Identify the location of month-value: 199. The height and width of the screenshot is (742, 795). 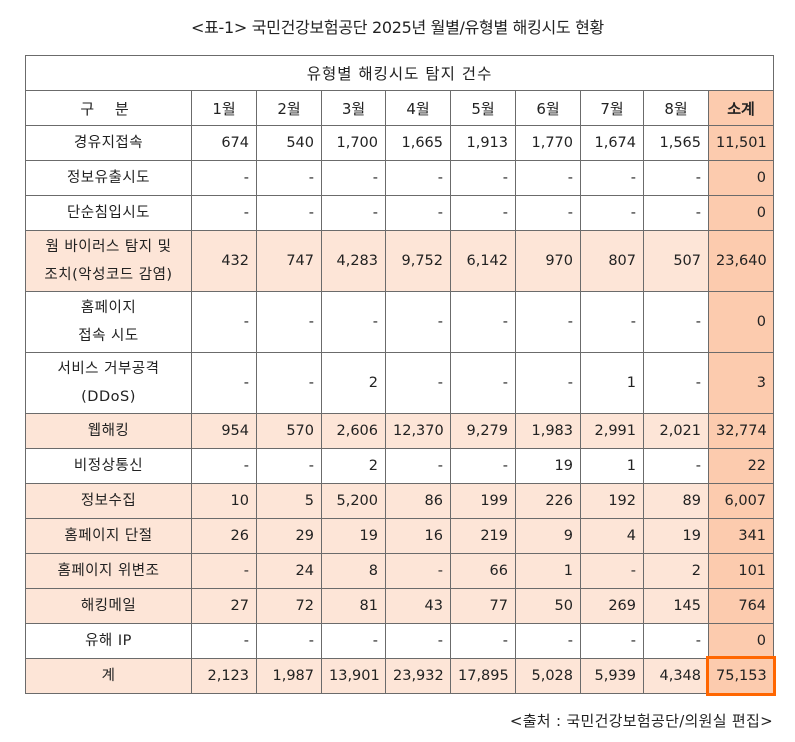
(483, 501).